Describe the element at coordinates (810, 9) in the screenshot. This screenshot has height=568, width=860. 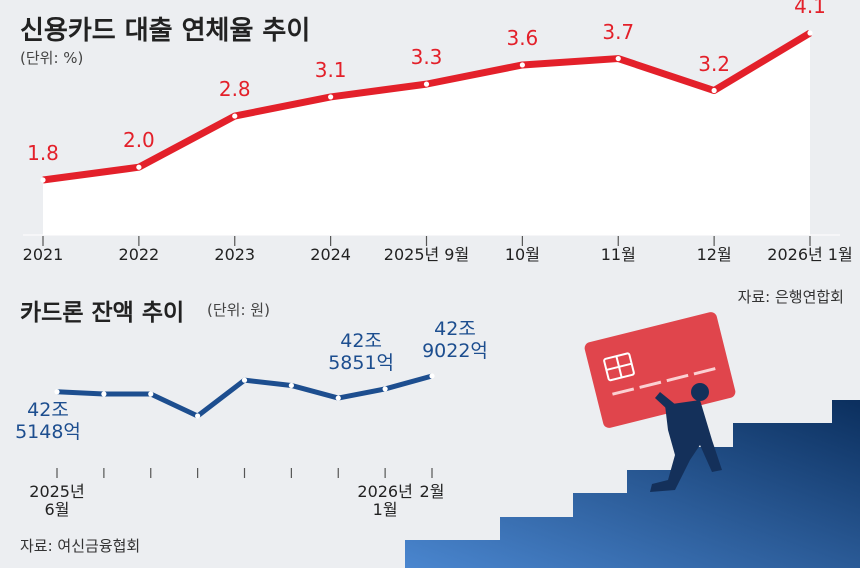
I see `data-label: 4.1` at that location.